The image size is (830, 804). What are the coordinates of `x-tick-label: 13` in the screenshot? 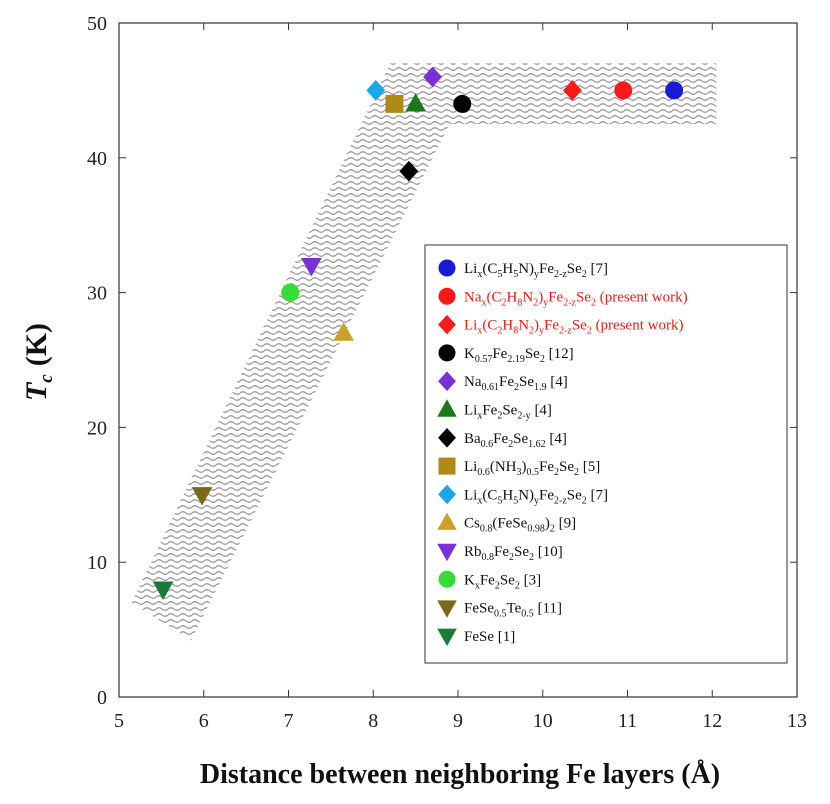 It's located at (797, 721).